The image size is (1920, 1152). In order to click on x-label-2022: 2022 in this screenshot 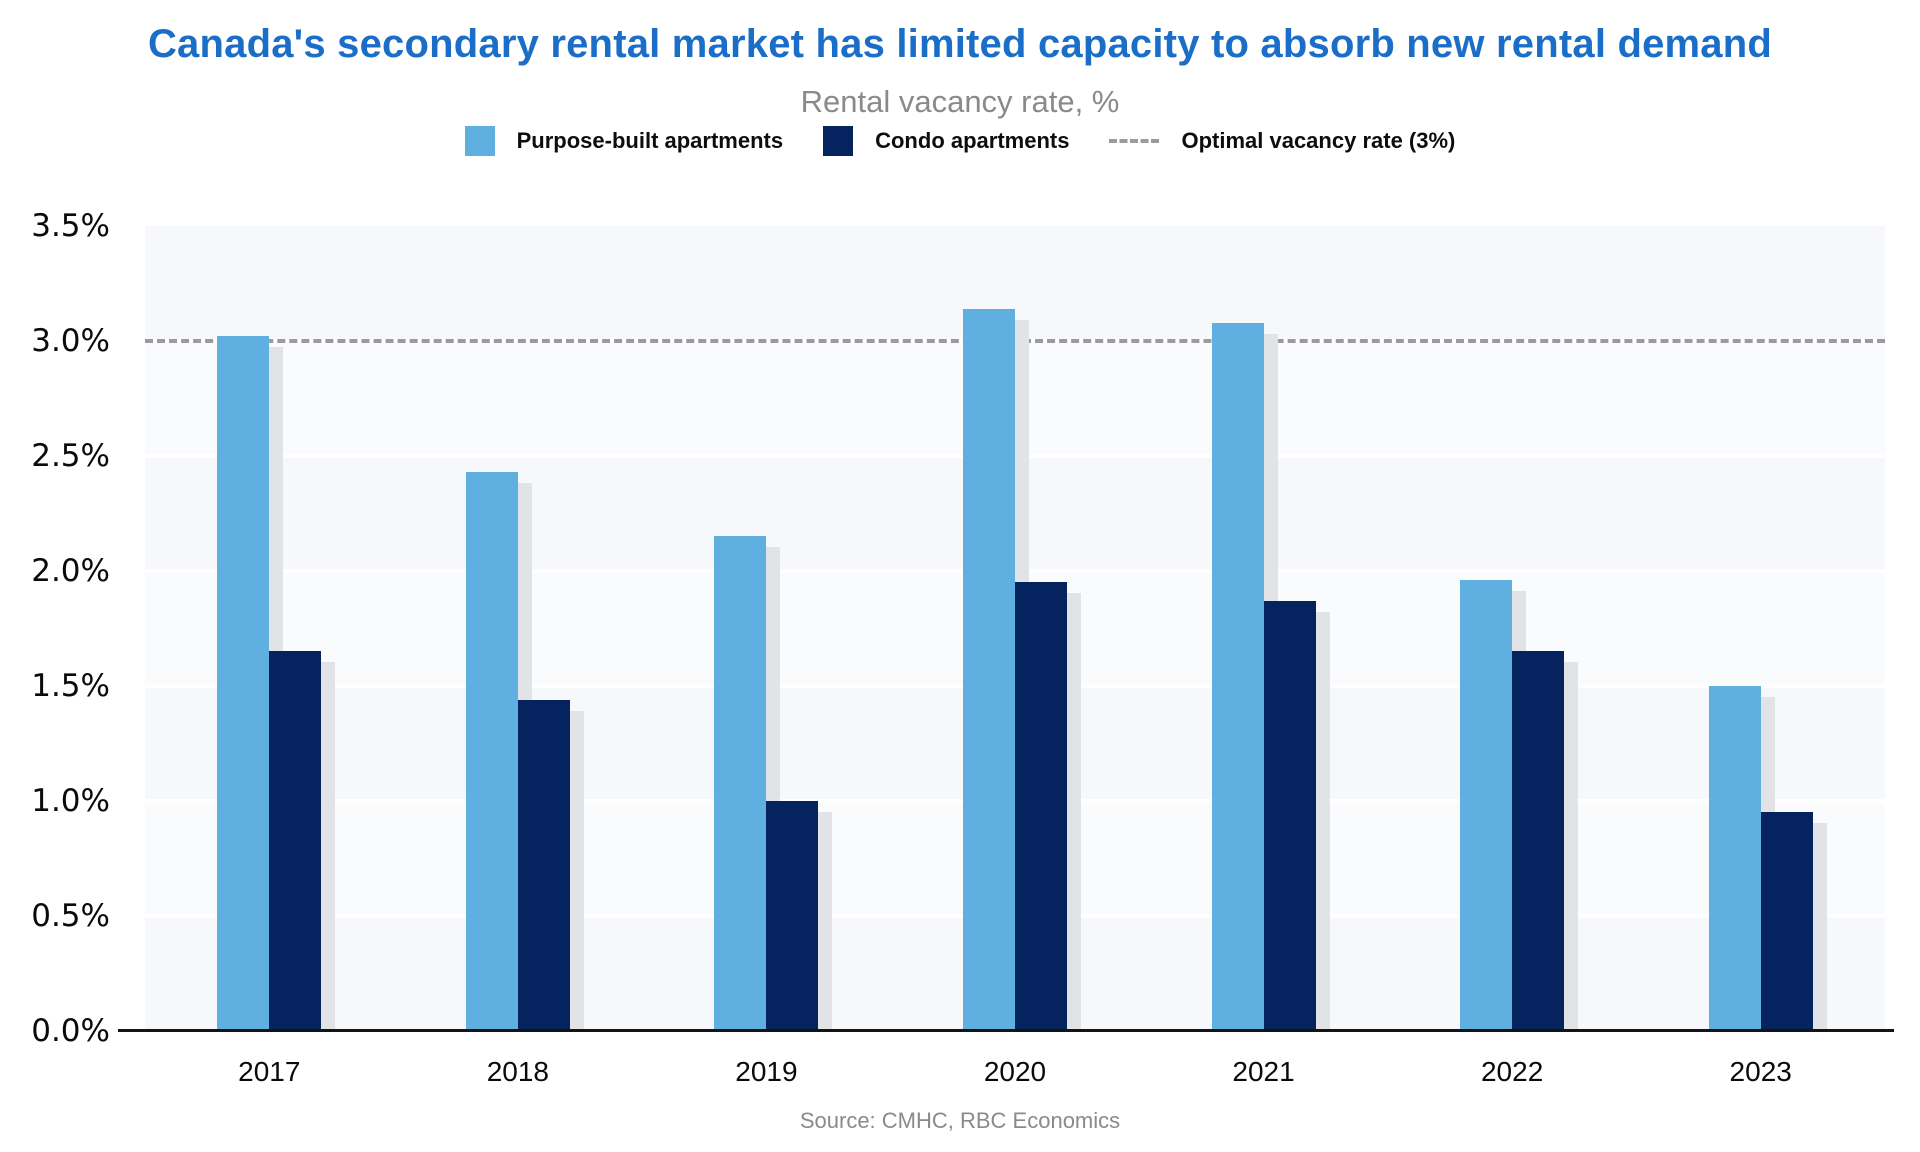, I will do `click(1512, 1071)`.